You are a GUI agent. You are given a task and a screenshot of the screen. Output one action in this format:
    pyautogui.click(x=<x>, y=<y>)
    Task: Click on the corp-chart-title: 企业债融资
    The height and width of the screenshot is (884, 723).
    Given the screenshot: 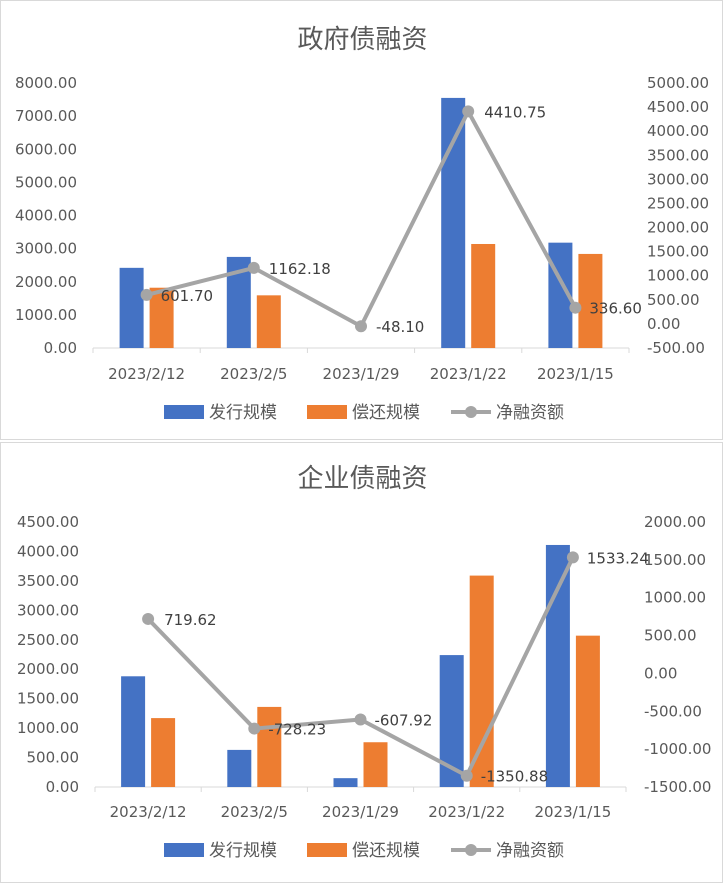 What is the action you would take?
    pyautogui.click(x=362, y=479)
    